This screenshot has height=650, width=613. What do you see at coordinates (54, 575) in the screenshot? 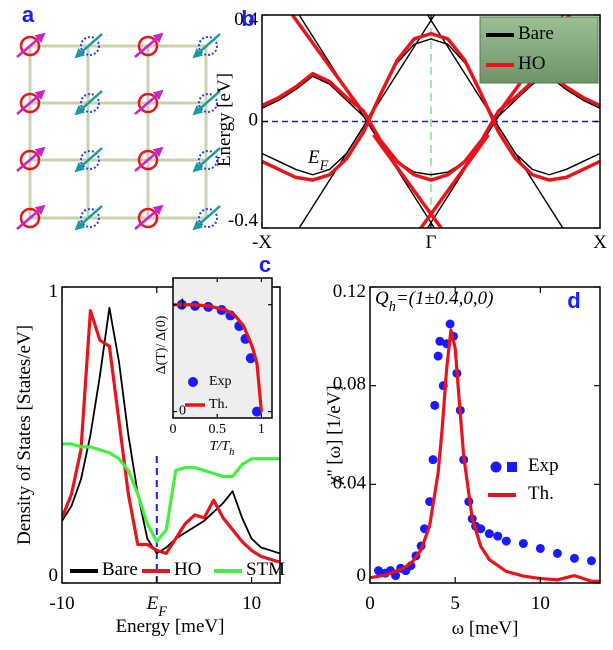
I see `y-tick-label: 0` at bounding box center [54, 575].